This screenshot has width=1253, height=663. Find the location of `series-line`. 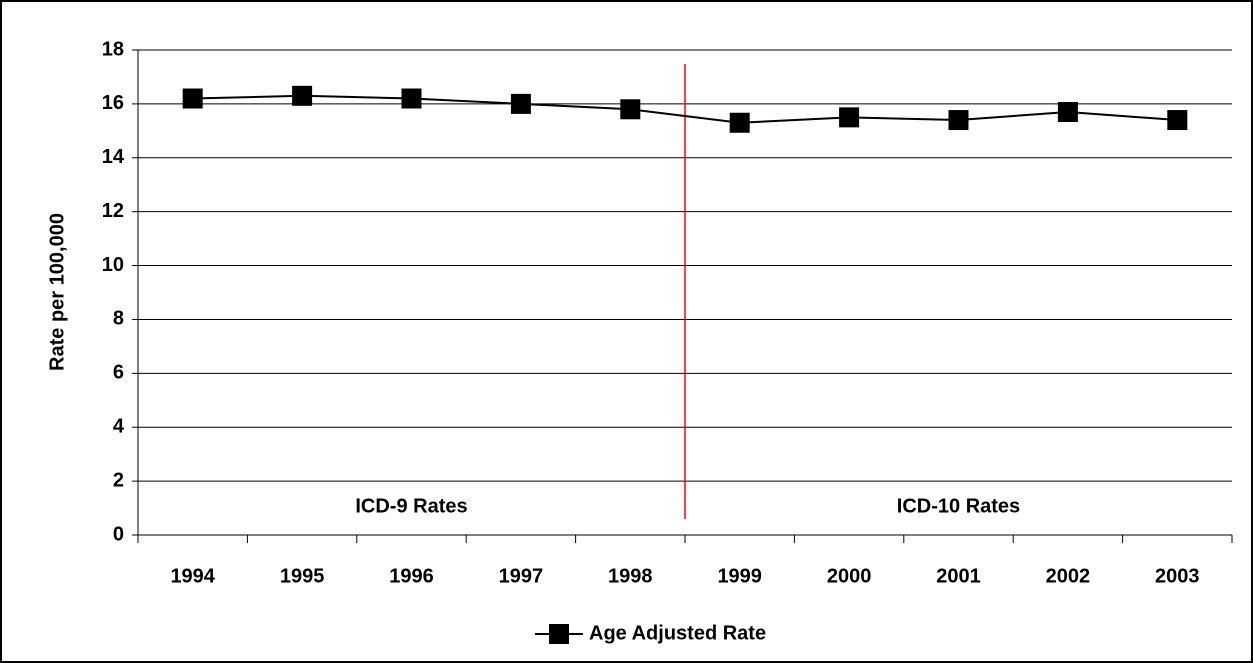

series-line is located at coordinates (685, 109).